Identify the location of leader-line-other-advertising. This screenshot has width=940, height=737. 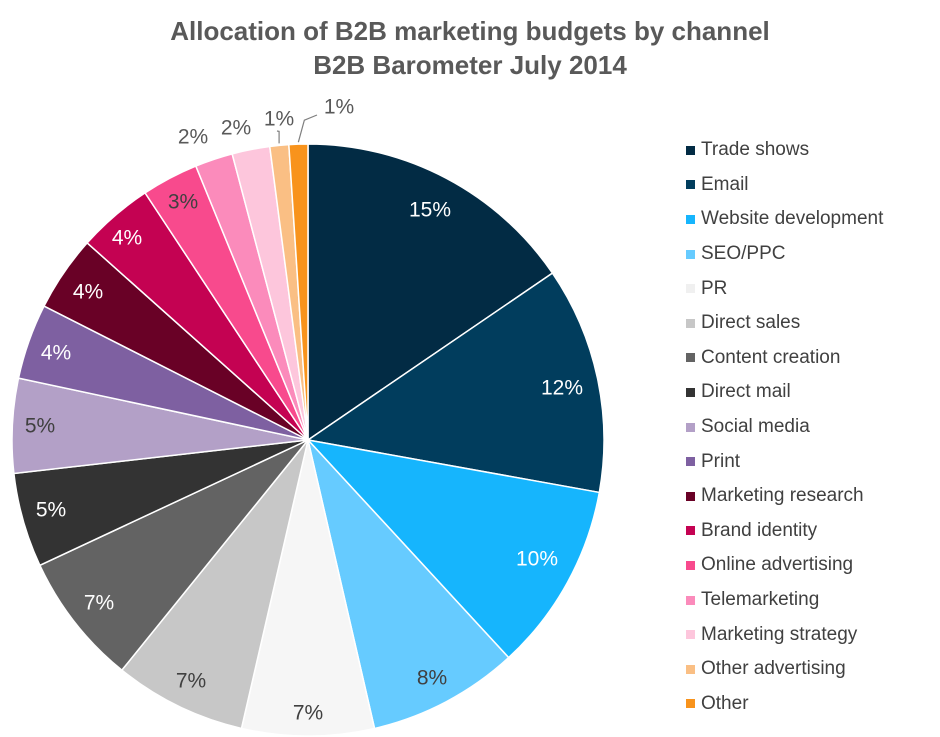
(278, 137).